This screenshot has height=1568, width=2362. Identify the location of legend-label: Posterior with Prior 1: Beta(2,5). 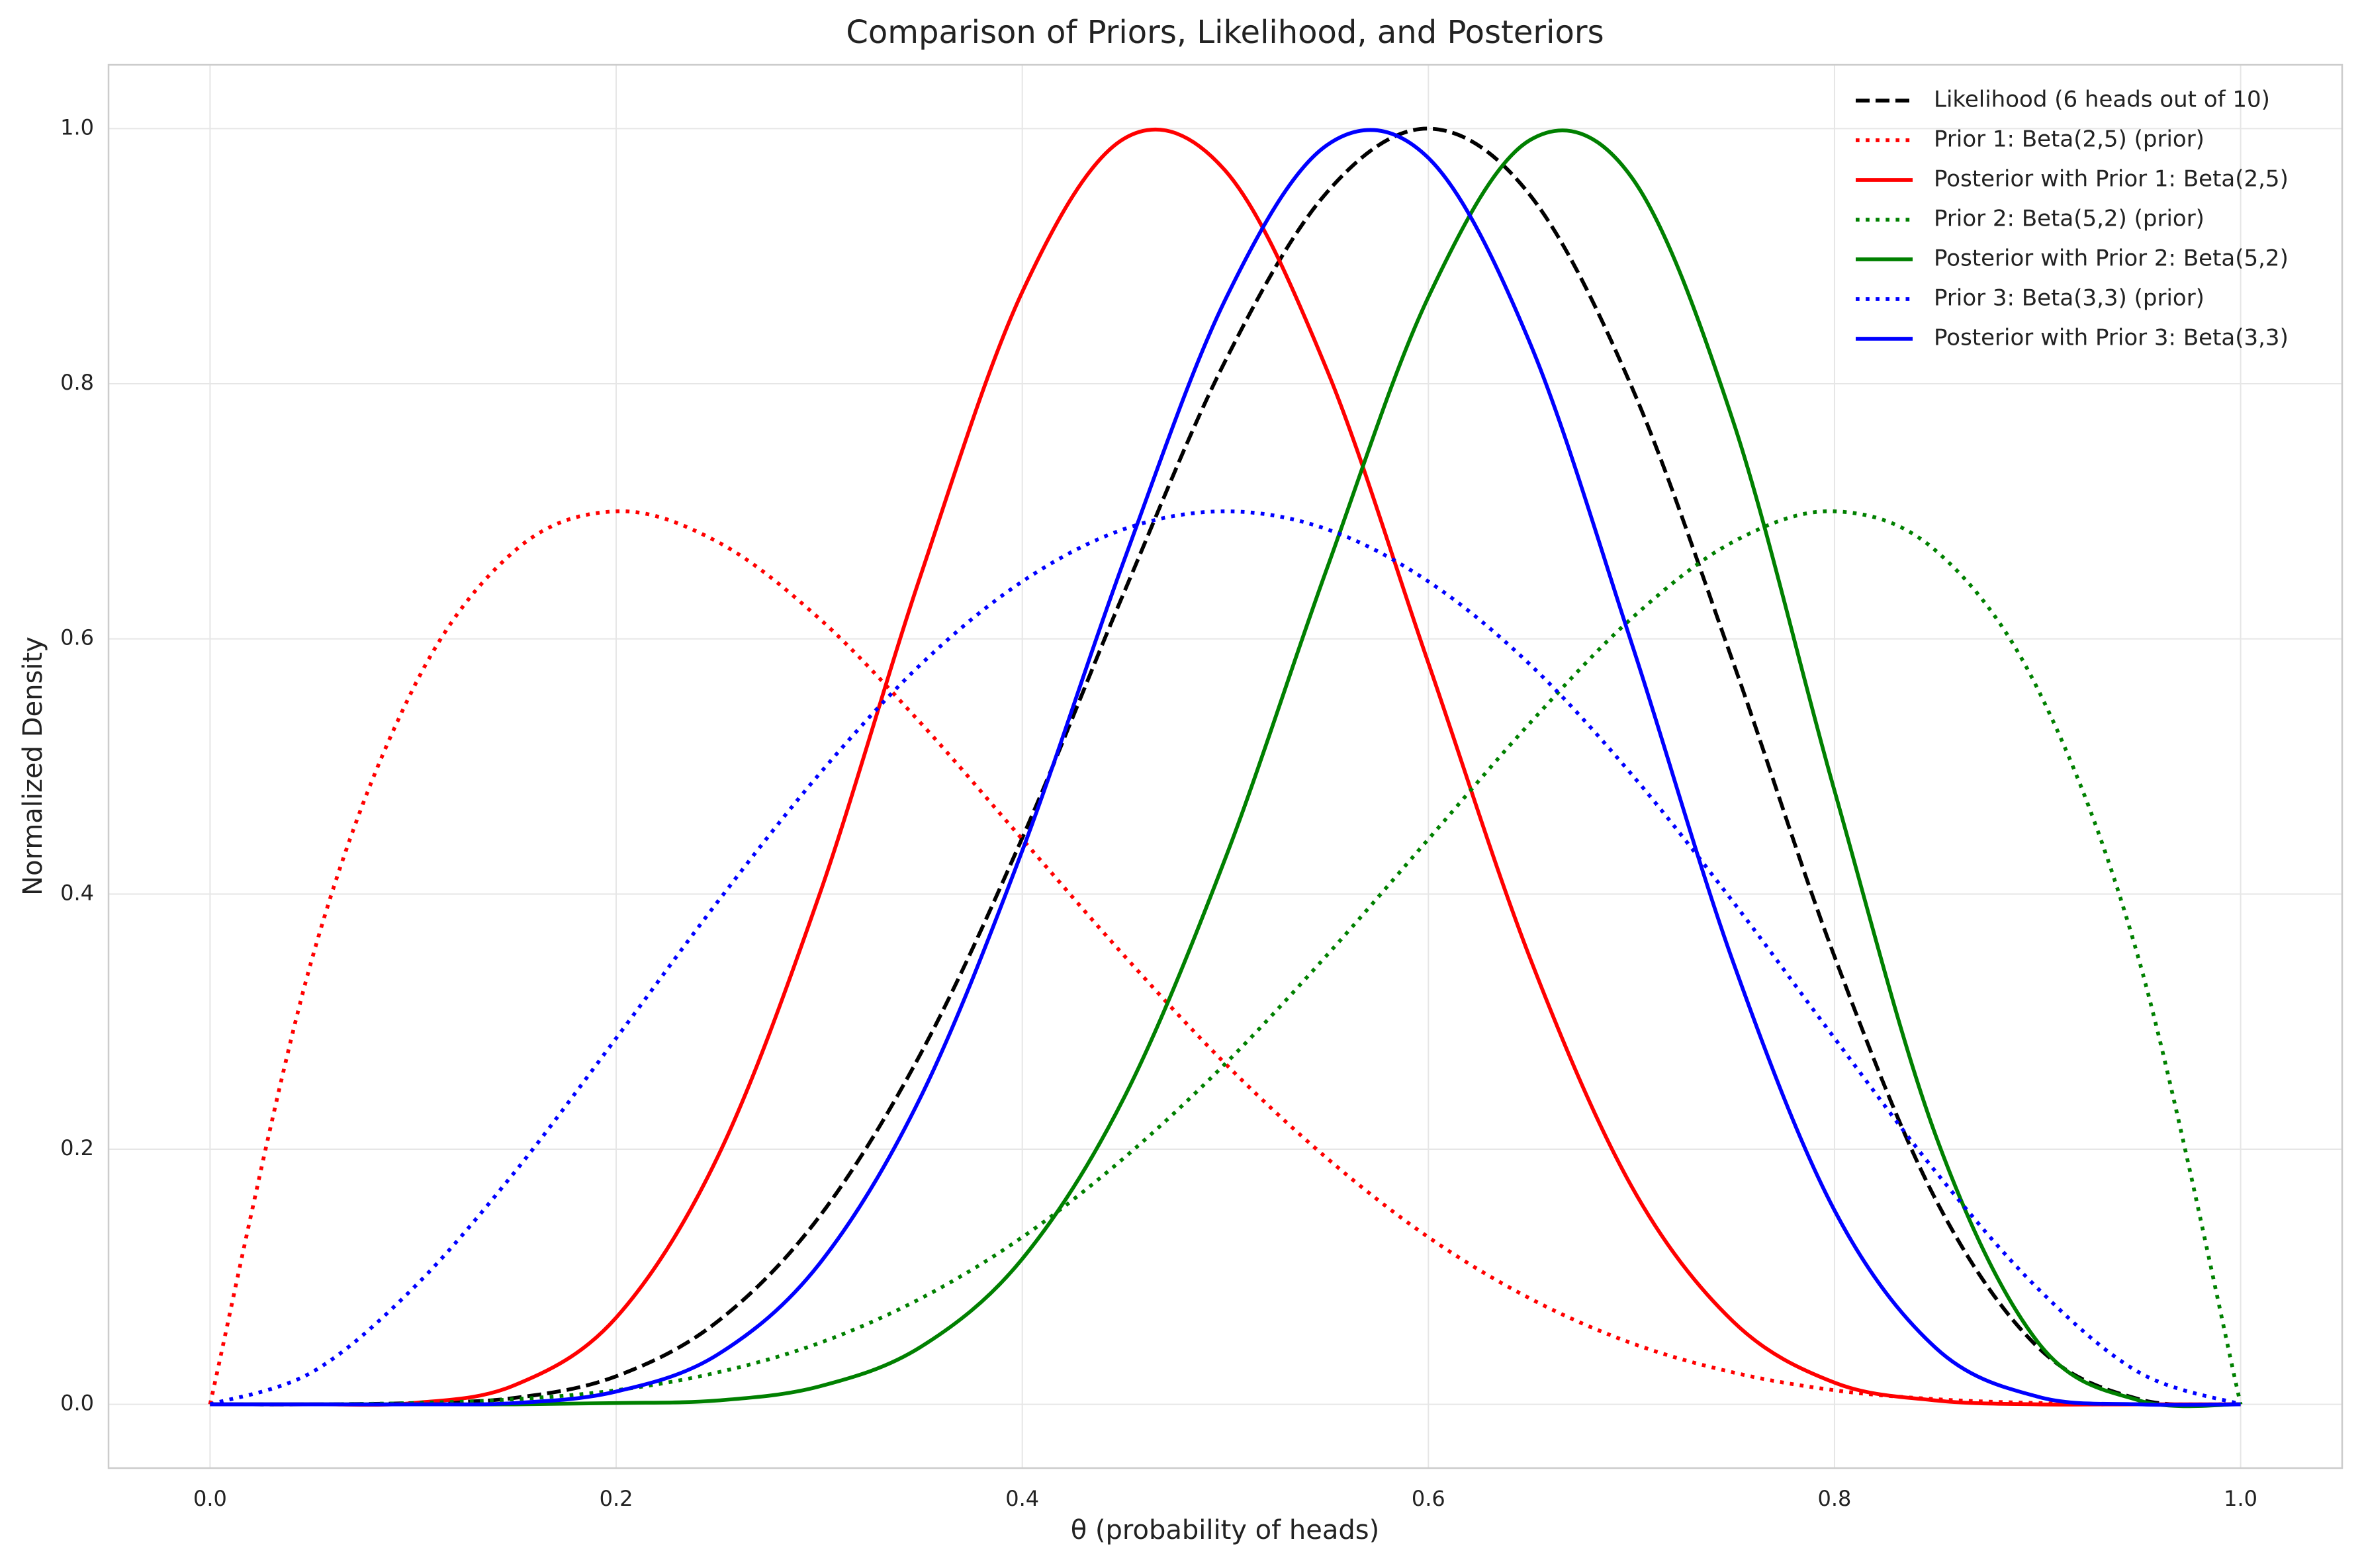
(2111, 180).